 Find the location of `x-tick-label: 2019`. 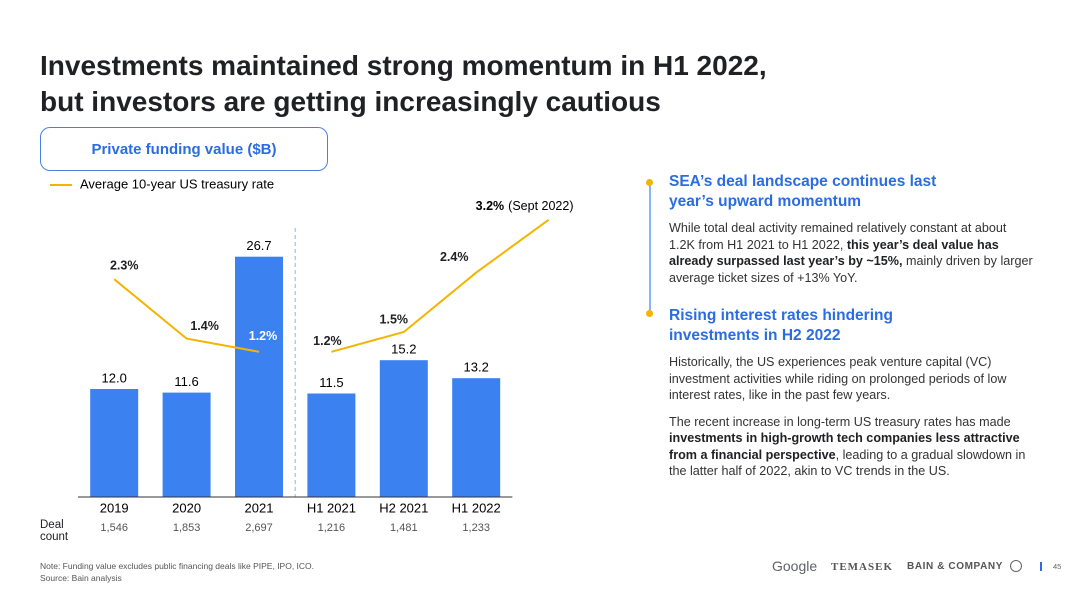

x-tick-label: 2019 is located at coordinates (114, 507).